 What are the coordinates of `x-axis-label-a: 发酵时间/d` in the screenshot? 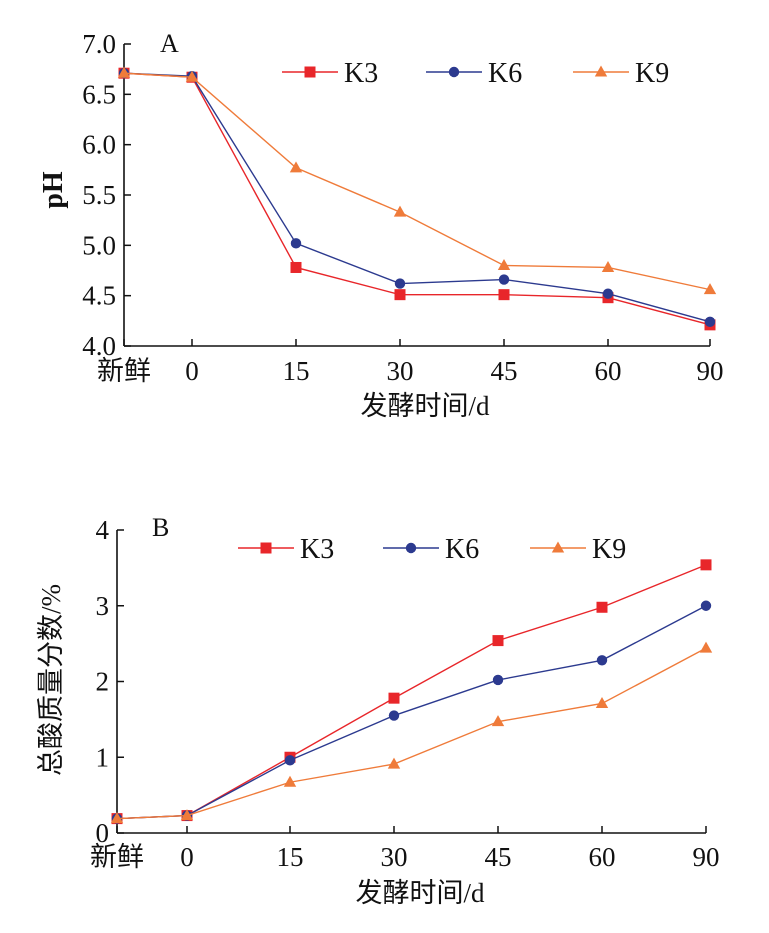 It's located at (425, 406).